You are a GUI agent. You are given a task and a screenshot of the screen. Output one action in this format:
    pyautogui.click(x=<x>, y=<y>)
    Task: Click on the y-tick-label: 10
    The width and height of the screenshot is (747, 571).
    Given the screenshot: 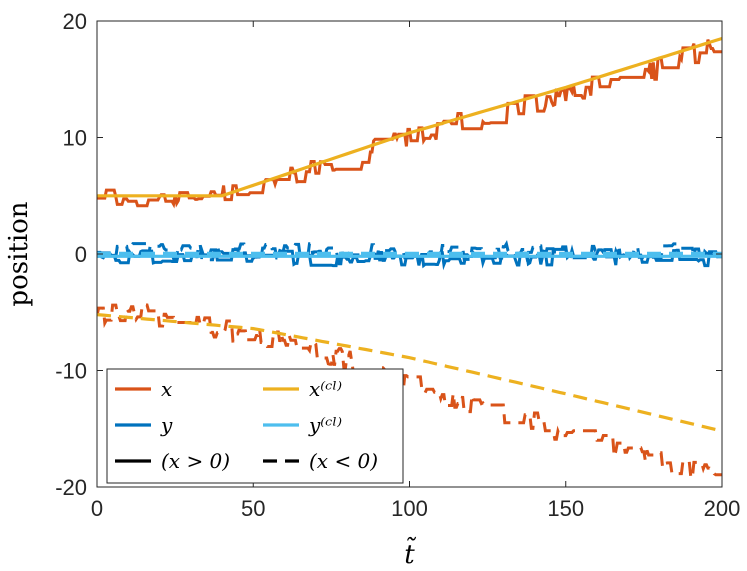 What is the action you would take?
    pyautogui.click(x=75, y=138)
    